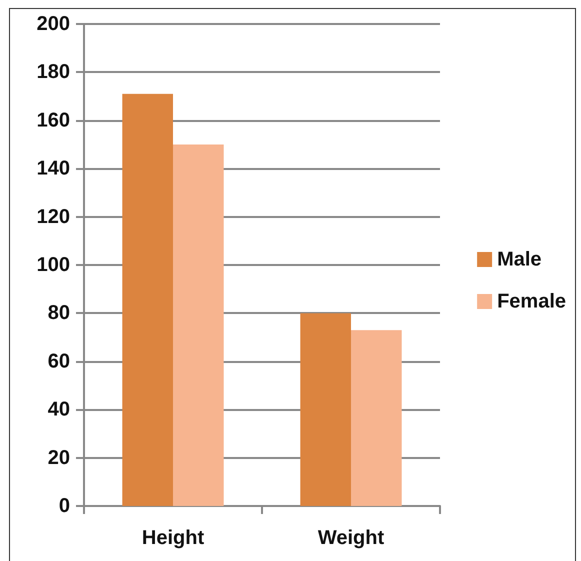 This screenshot has width=581, height=561. What do you see at coordinates (173, 538) in the screenshot?
I see `x-tick-label: Height` at bounding box center [173, 538].